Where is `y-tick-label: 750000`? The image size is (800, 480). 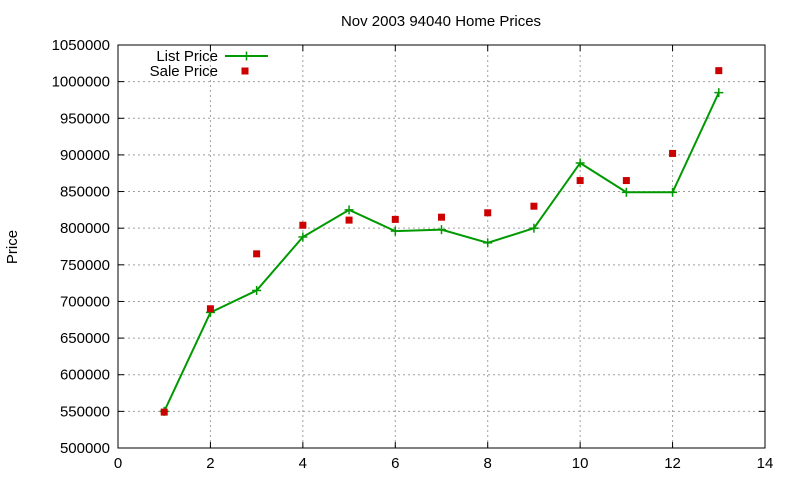
y-tick-label: 750000 is located at coordinates (85, 265).